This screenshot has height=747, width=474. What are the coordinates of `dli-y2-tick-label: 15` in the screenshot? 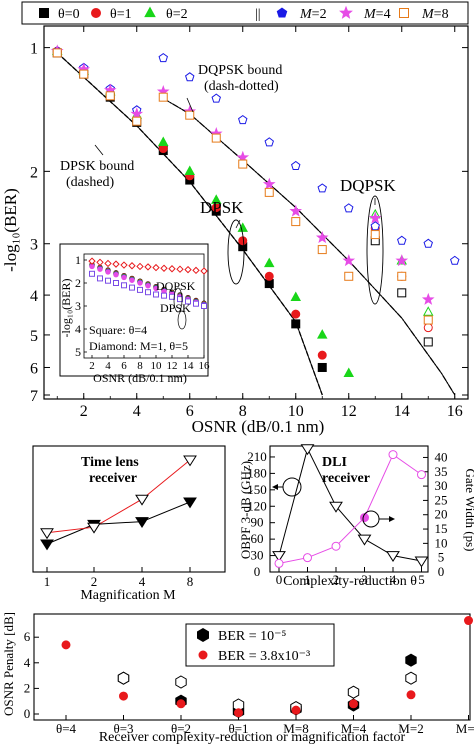 It's located at (441, 528).